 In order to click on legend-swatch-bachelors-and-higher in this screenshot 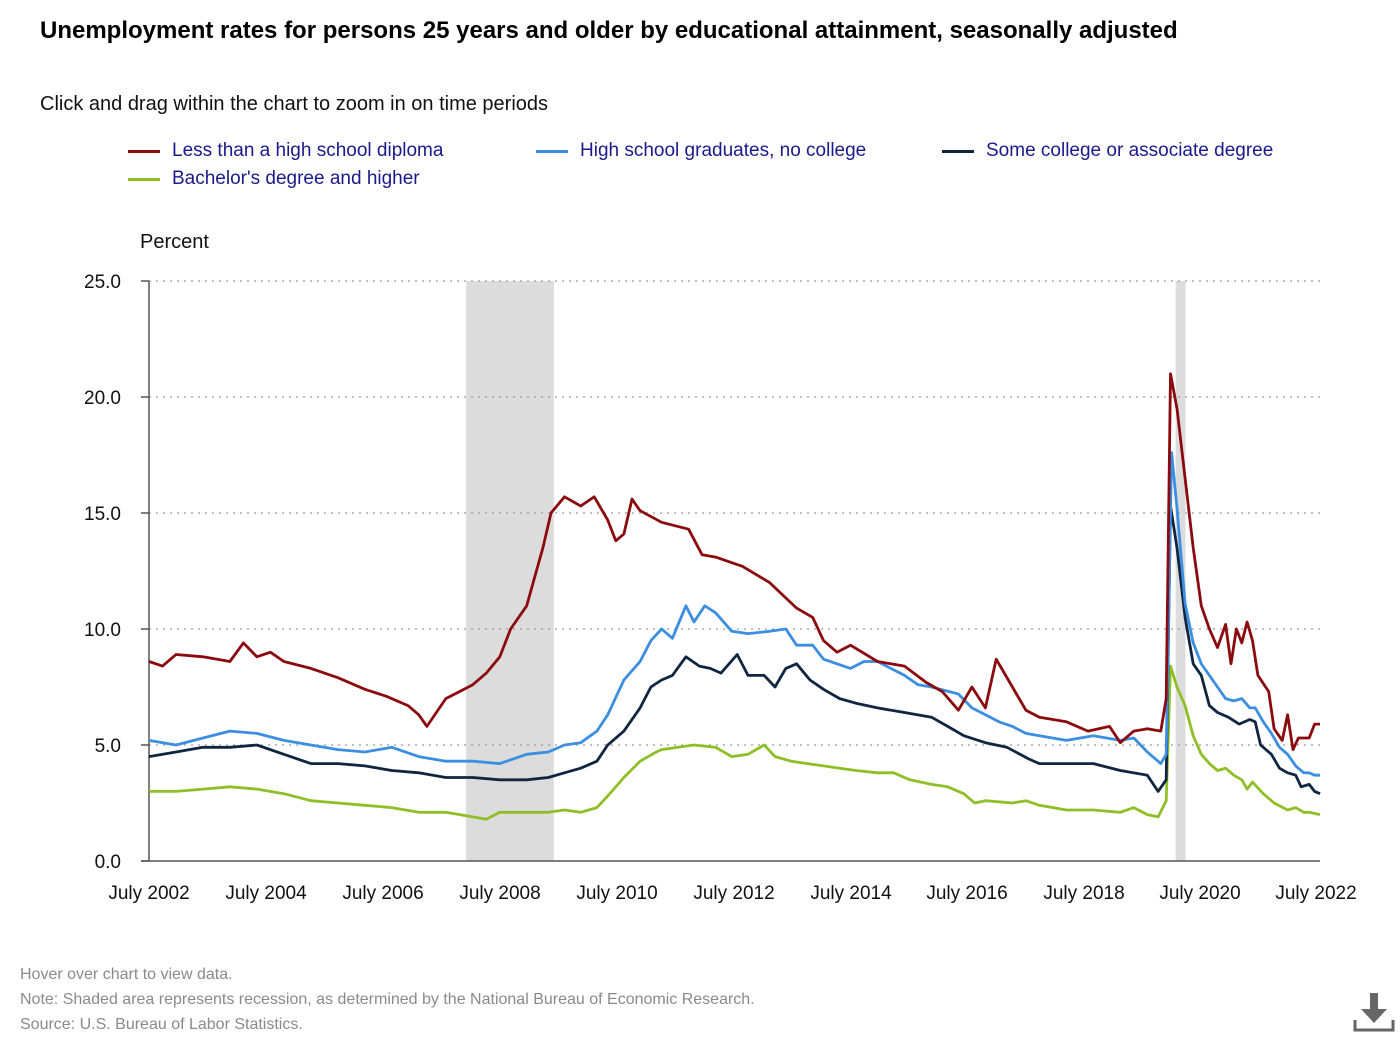, I will do `click(144, 179)`.